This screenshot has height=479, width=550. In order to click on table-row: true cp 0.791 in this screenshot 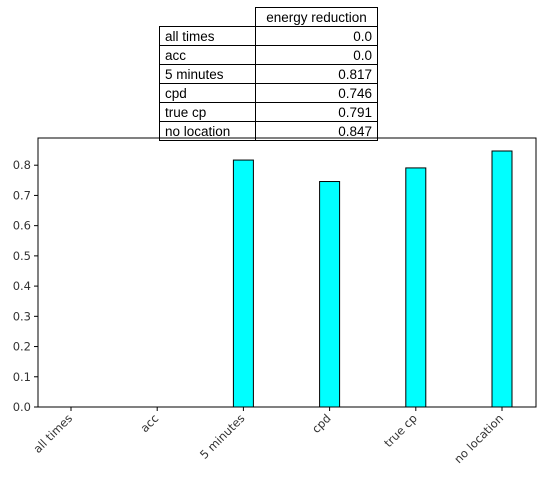, I will do `click(268, 112)`.